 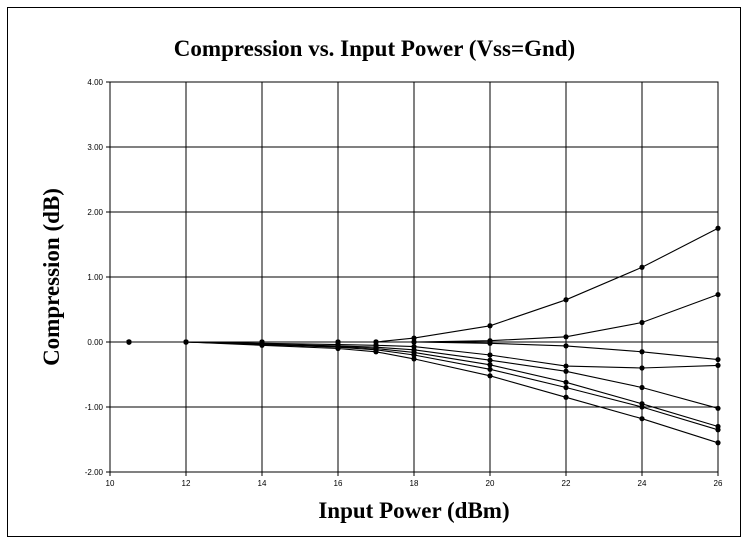 I want to click on x-tick-label: 24, so click(x=642, y=483).